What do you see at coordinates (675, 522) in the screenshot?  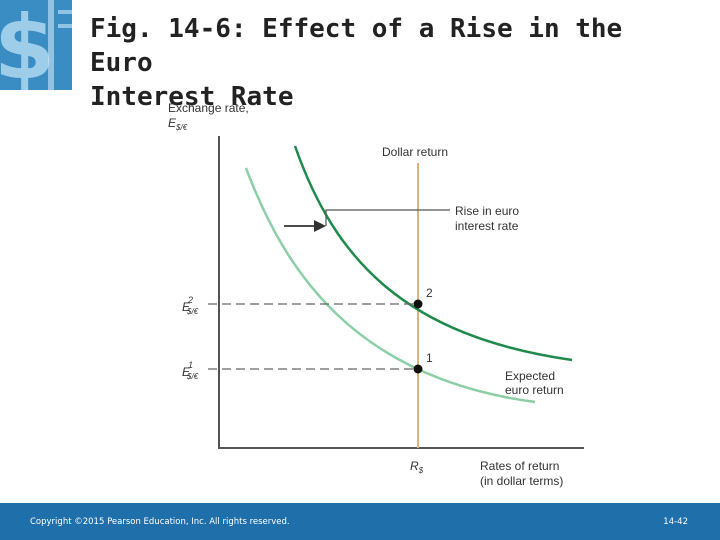 I see `page-number: 14-42` at bounding box center [675, 522].